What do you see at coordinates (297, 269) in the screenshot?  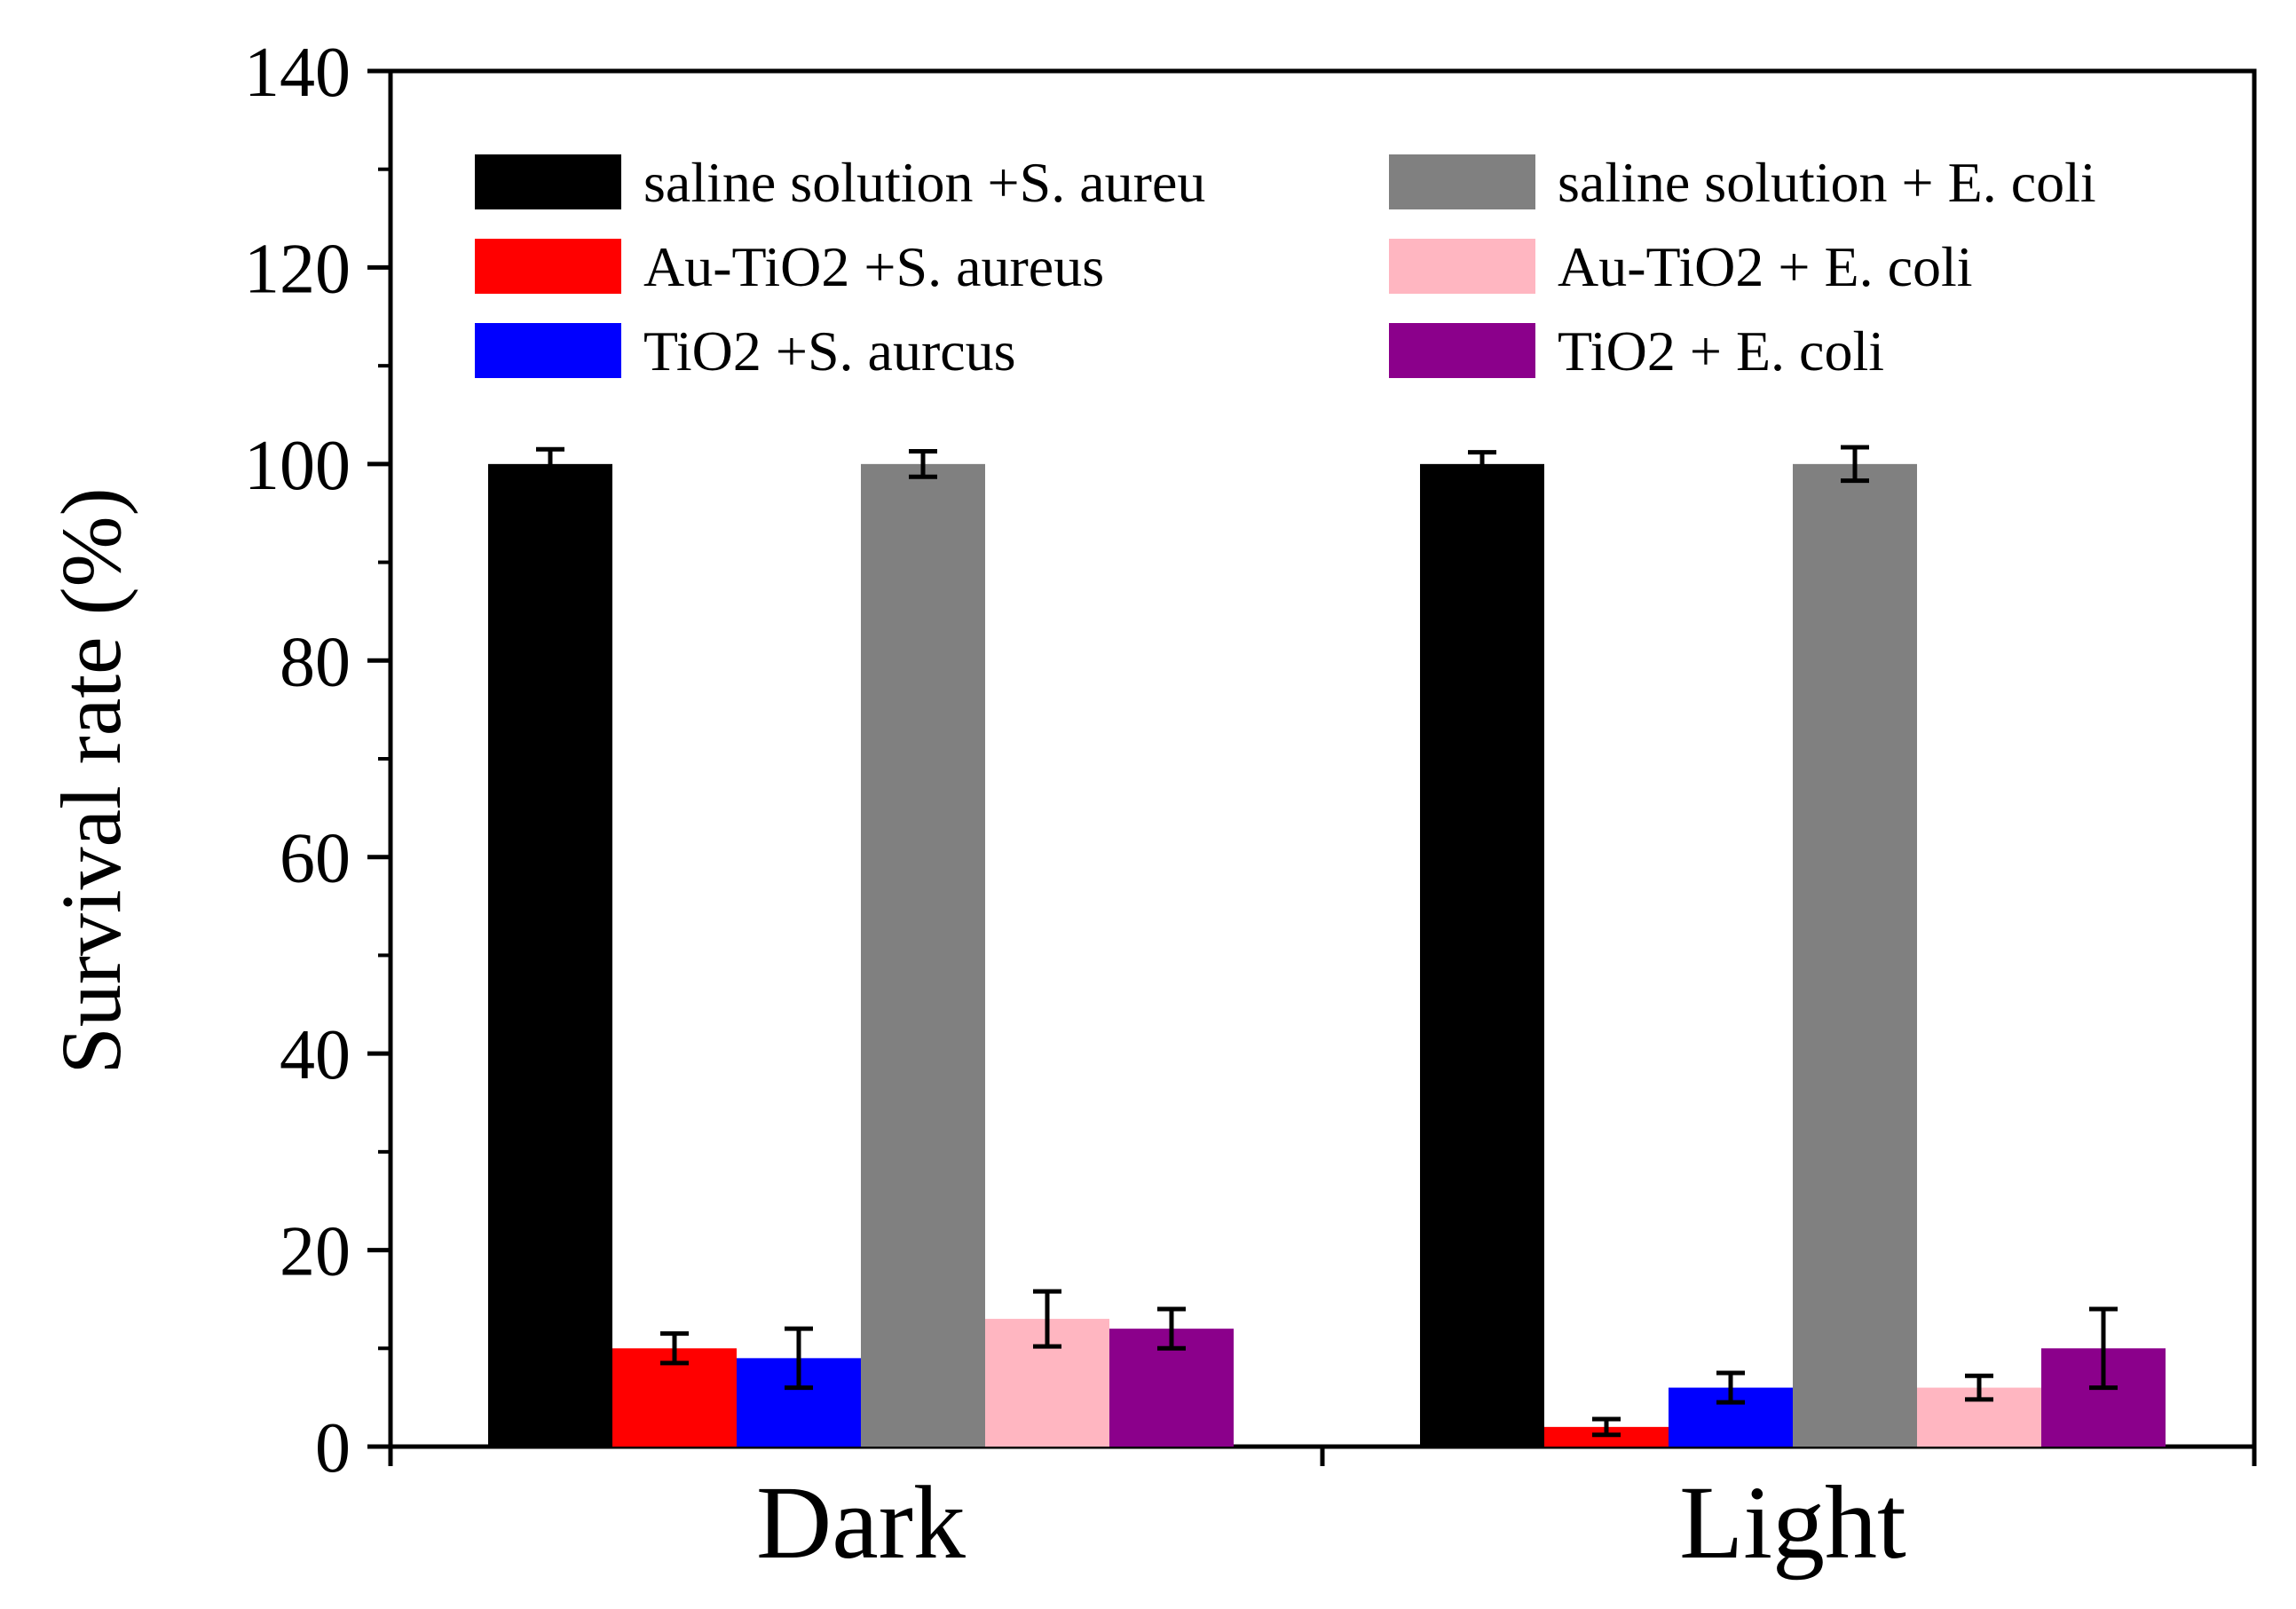 I see `y-tick-label: 120` at bounding box center [297, 269].